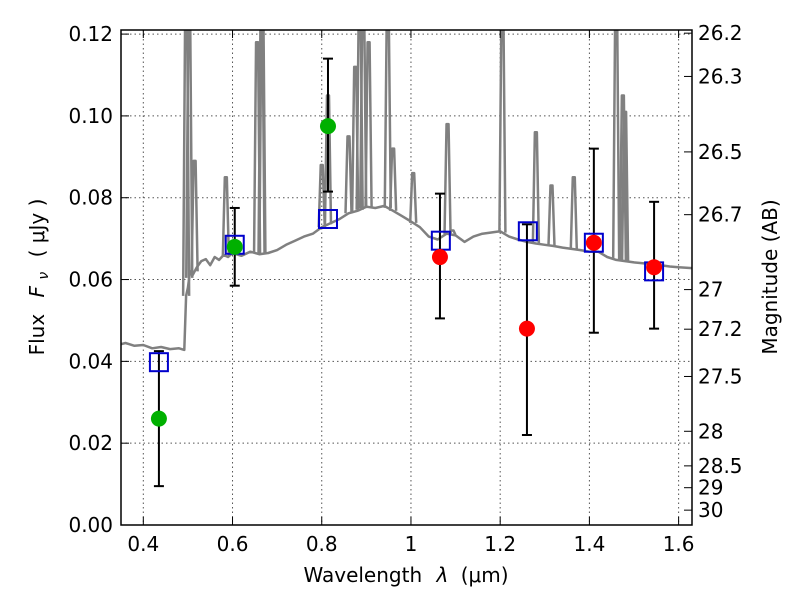 The image size is (800, 600). Describe the element at coordinates (37, 228) in the screenshot. I see `y-axis-label-unit: ( μJy )` at that location.